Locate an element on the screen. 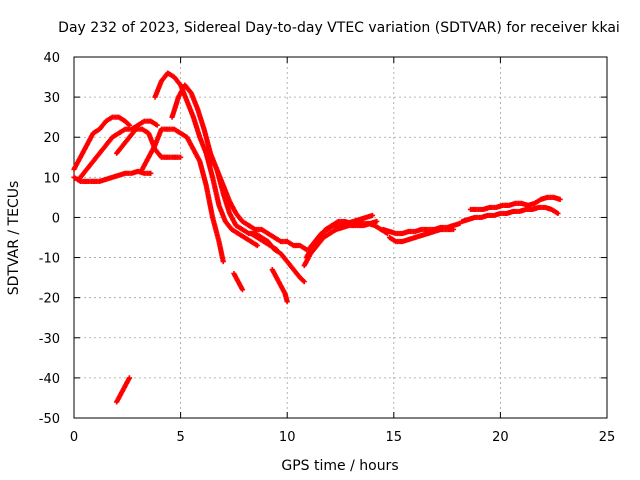  x-tick-labels: 0 5 10 15 20 25 is located at coordinates (342, 437).